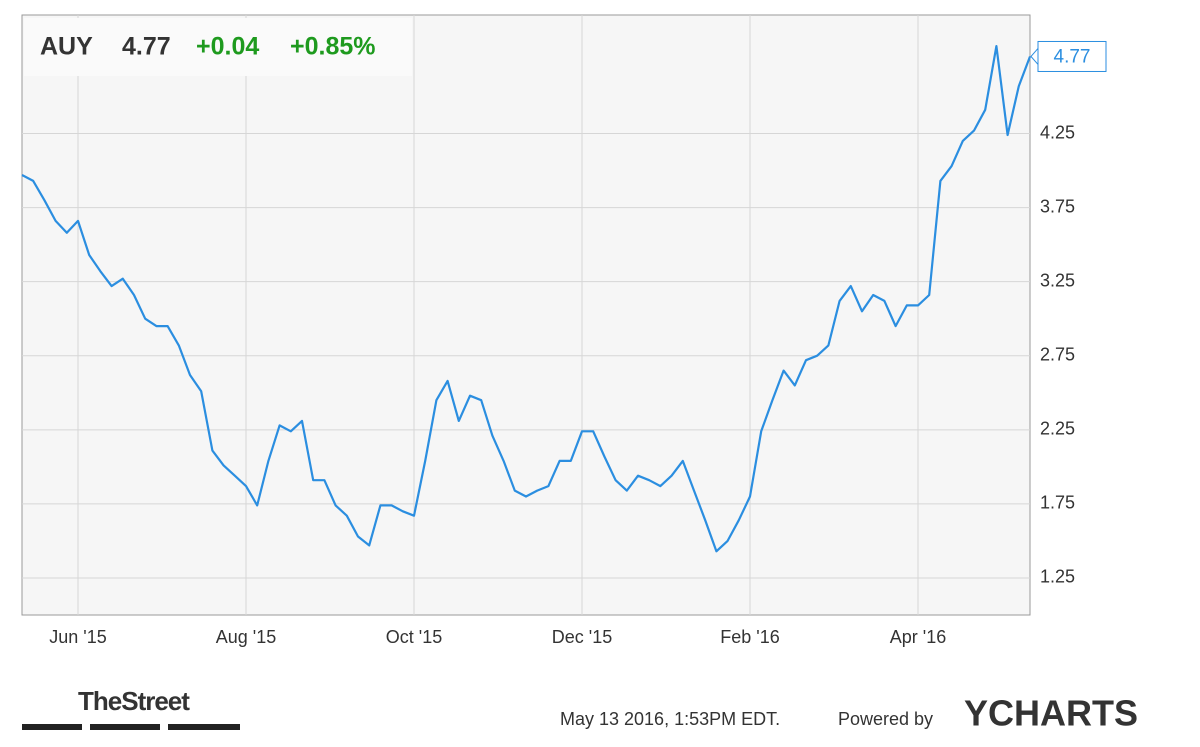 The height and width of the screenshot is (747, 1200). Describe the element at coordinates (414, 637) in the screenshot. I see `x-tick-label: Oct '15` at that location.